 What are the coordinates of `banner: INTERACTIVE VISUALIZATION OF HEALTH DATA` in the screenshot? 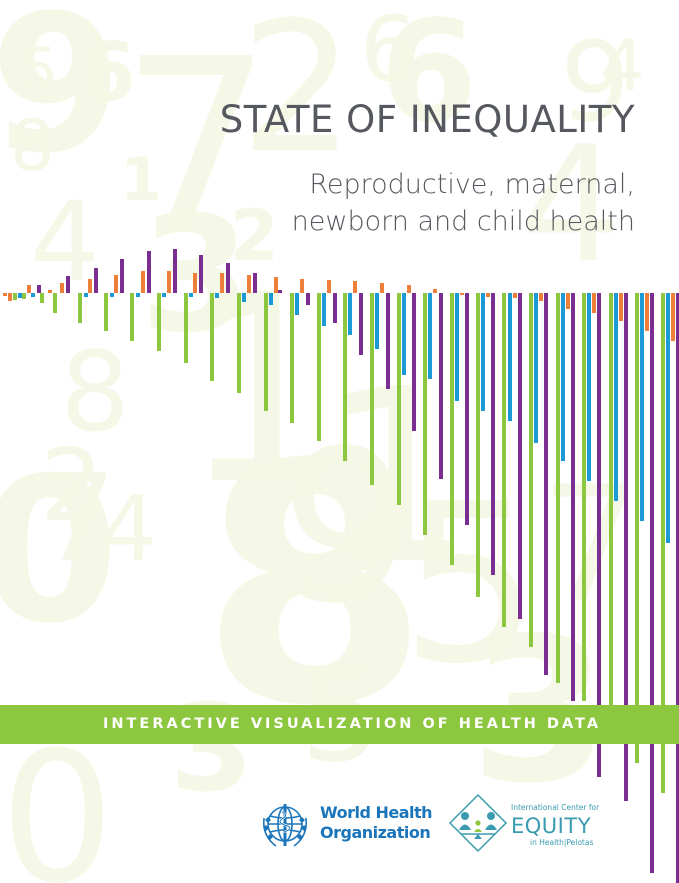 It's located at (339, 724).